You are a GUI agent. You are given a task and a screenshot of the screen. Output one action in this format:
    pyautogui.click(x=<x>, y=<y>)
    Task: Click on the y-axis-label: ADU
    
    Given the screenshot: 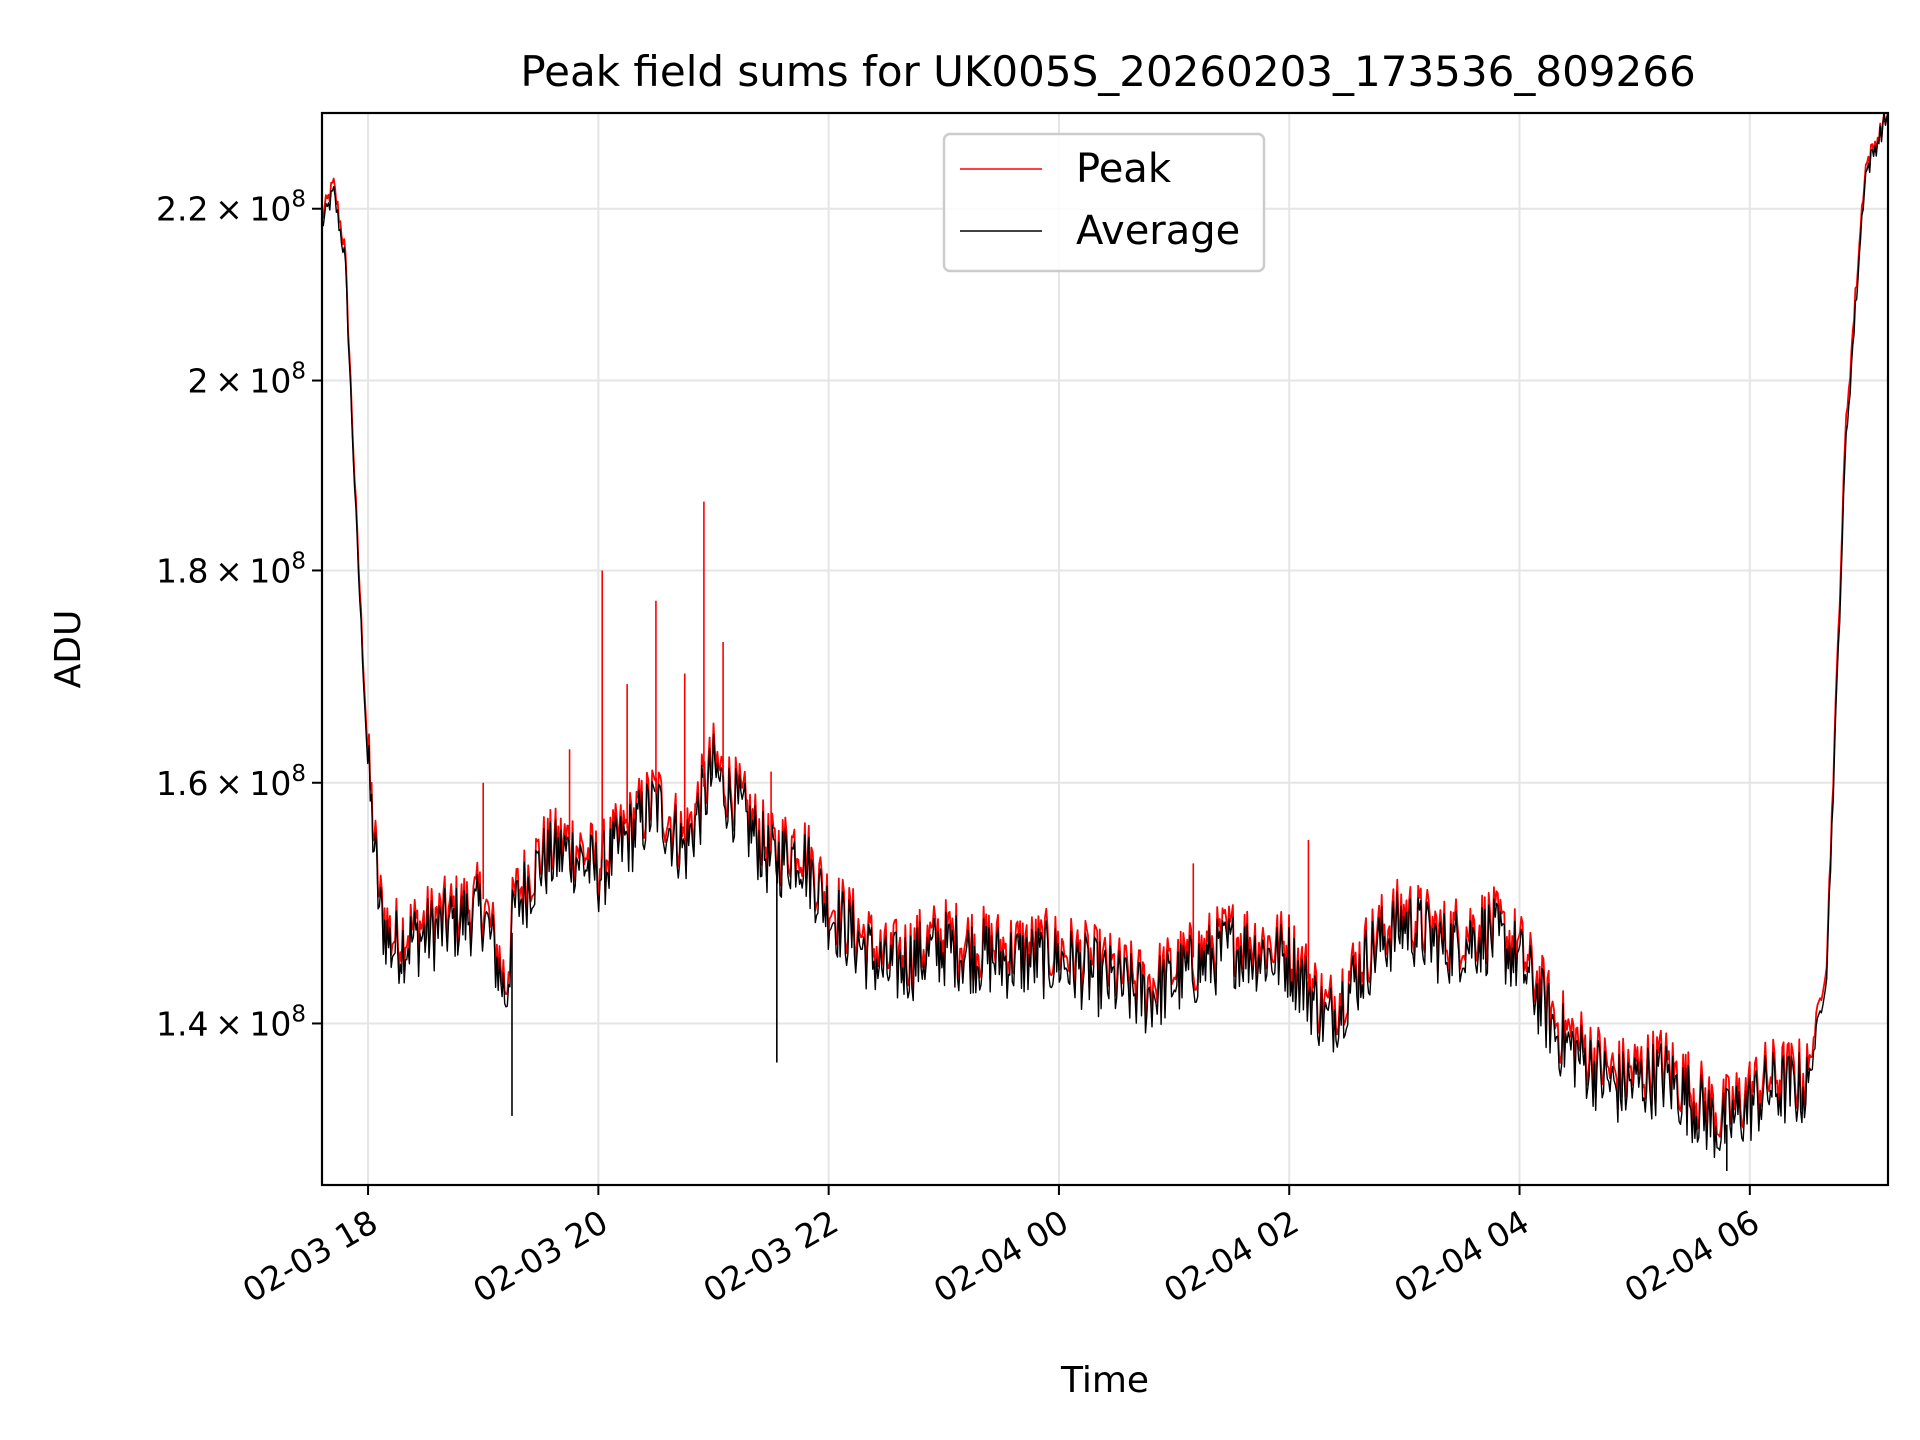 What is the action you would take?
    pyautogui.click(x=68, y=649)
    